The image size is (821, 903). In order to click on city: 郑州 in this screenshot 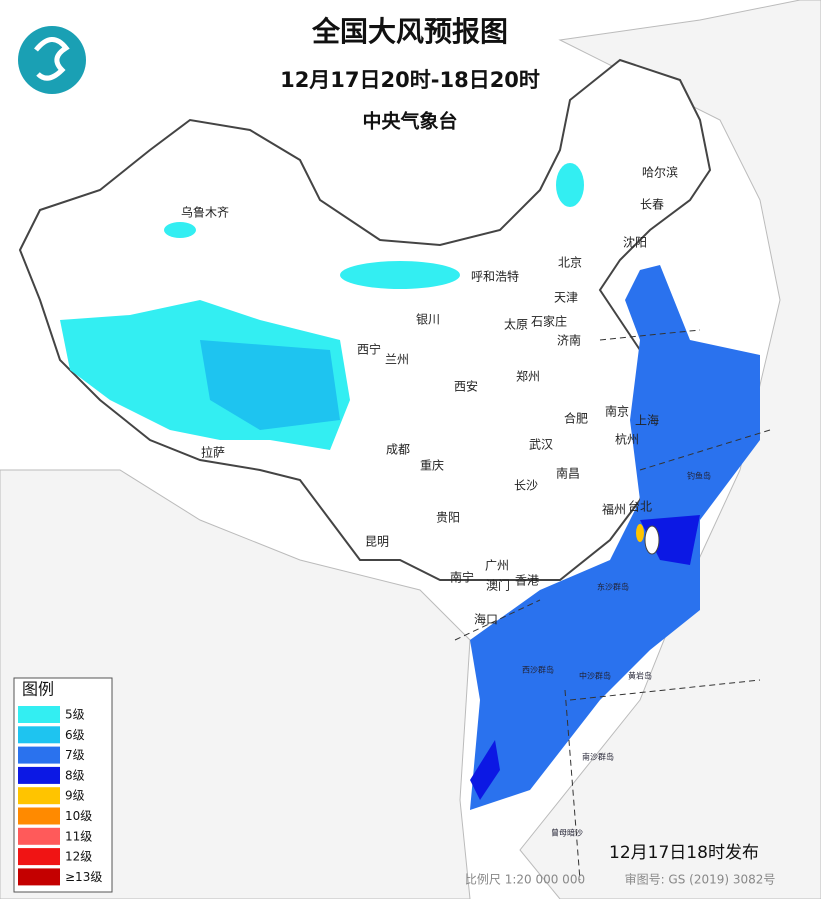, I will do `click(528, 376)`.